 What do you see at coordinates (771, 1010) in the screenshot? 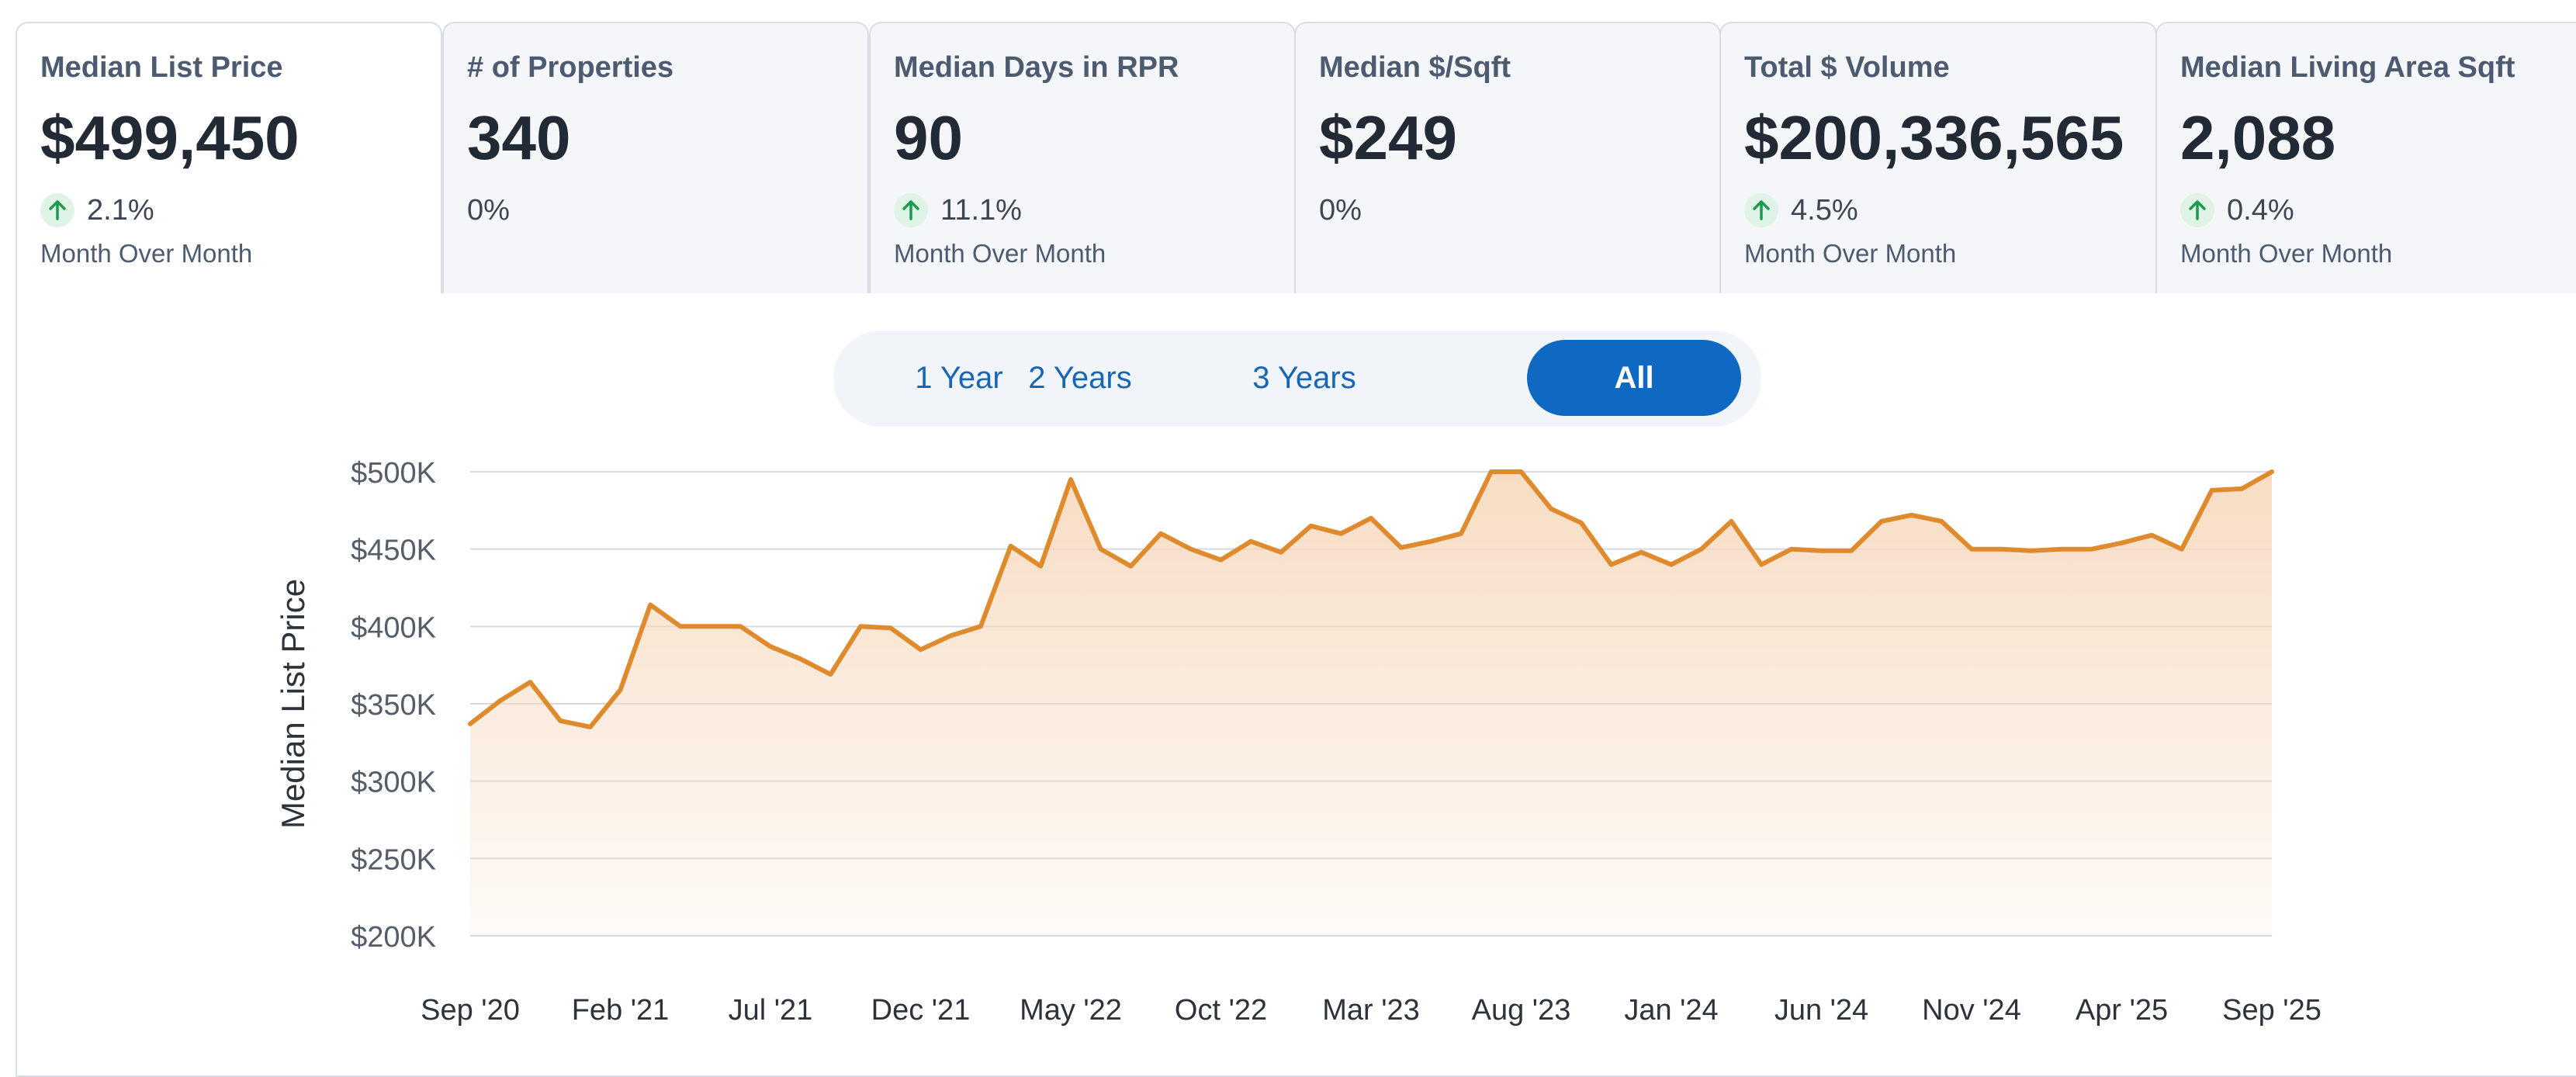
I see `x-tick-label: Jul '21` at bounding box center [771, 1010].